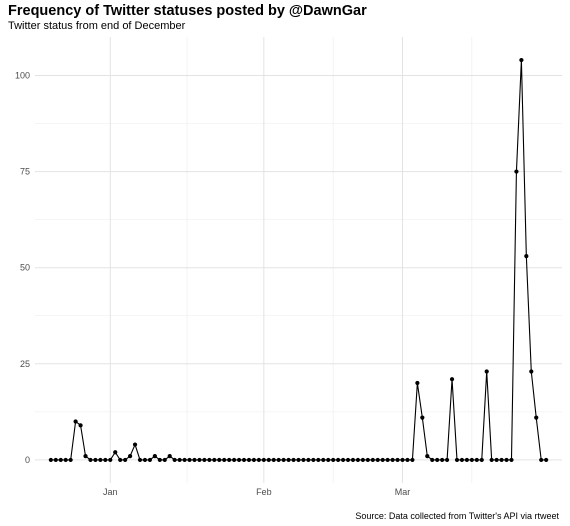 The height and width of the screenshot is (526, 570). Describe the element at coordinates (22, 75) in the screenshot. I see `y-tick-label: 100` at that location.